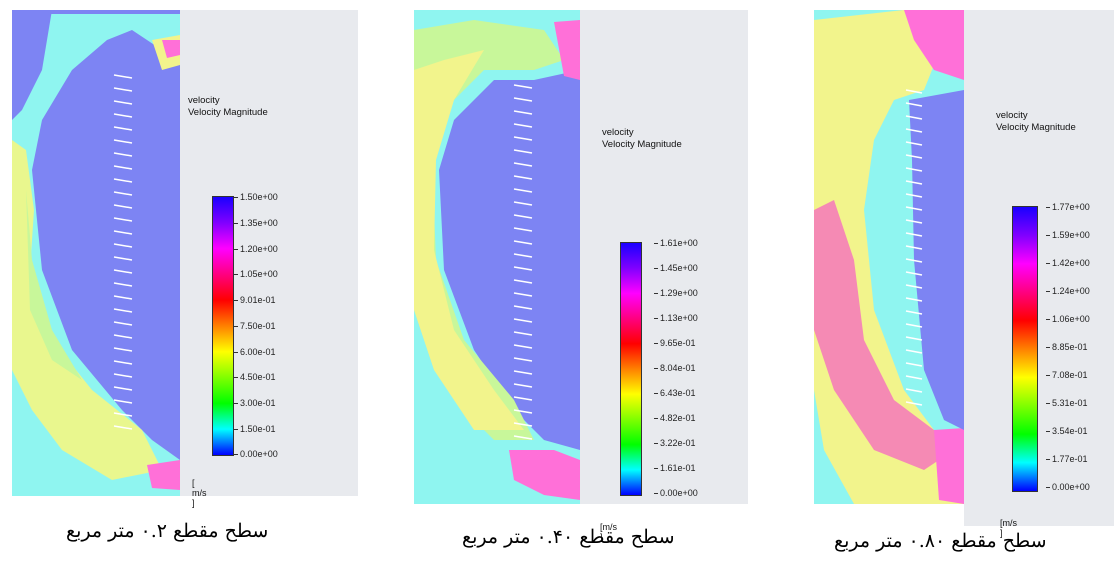 This screenshot has width=1114, height=566. Describe the element at coordinates (676, 318) in the screenshot. I see `legend-tick: 1.13e+00` at that location.